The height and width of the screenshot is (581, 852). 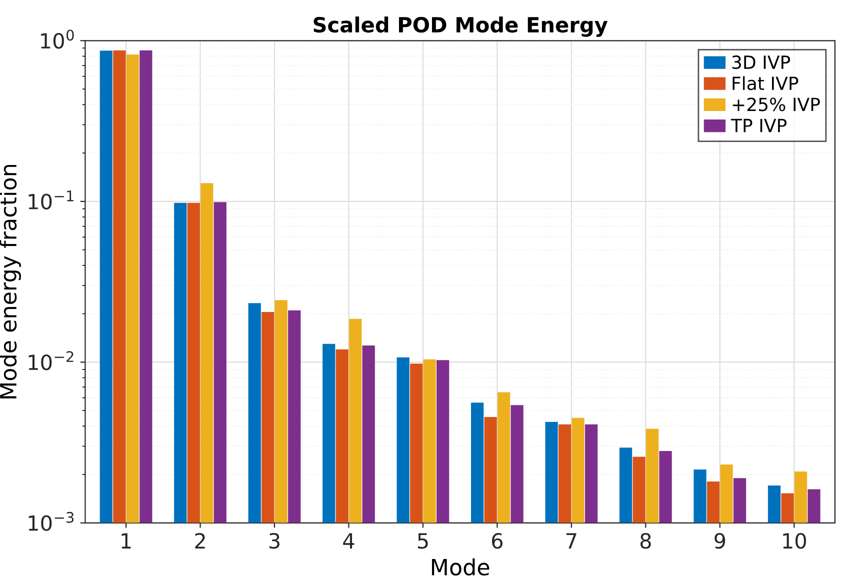 What do you see at coordinates (423, 541) in the screenshot?
I see `x-tick-label: 5` at bounding box center [423, 541].